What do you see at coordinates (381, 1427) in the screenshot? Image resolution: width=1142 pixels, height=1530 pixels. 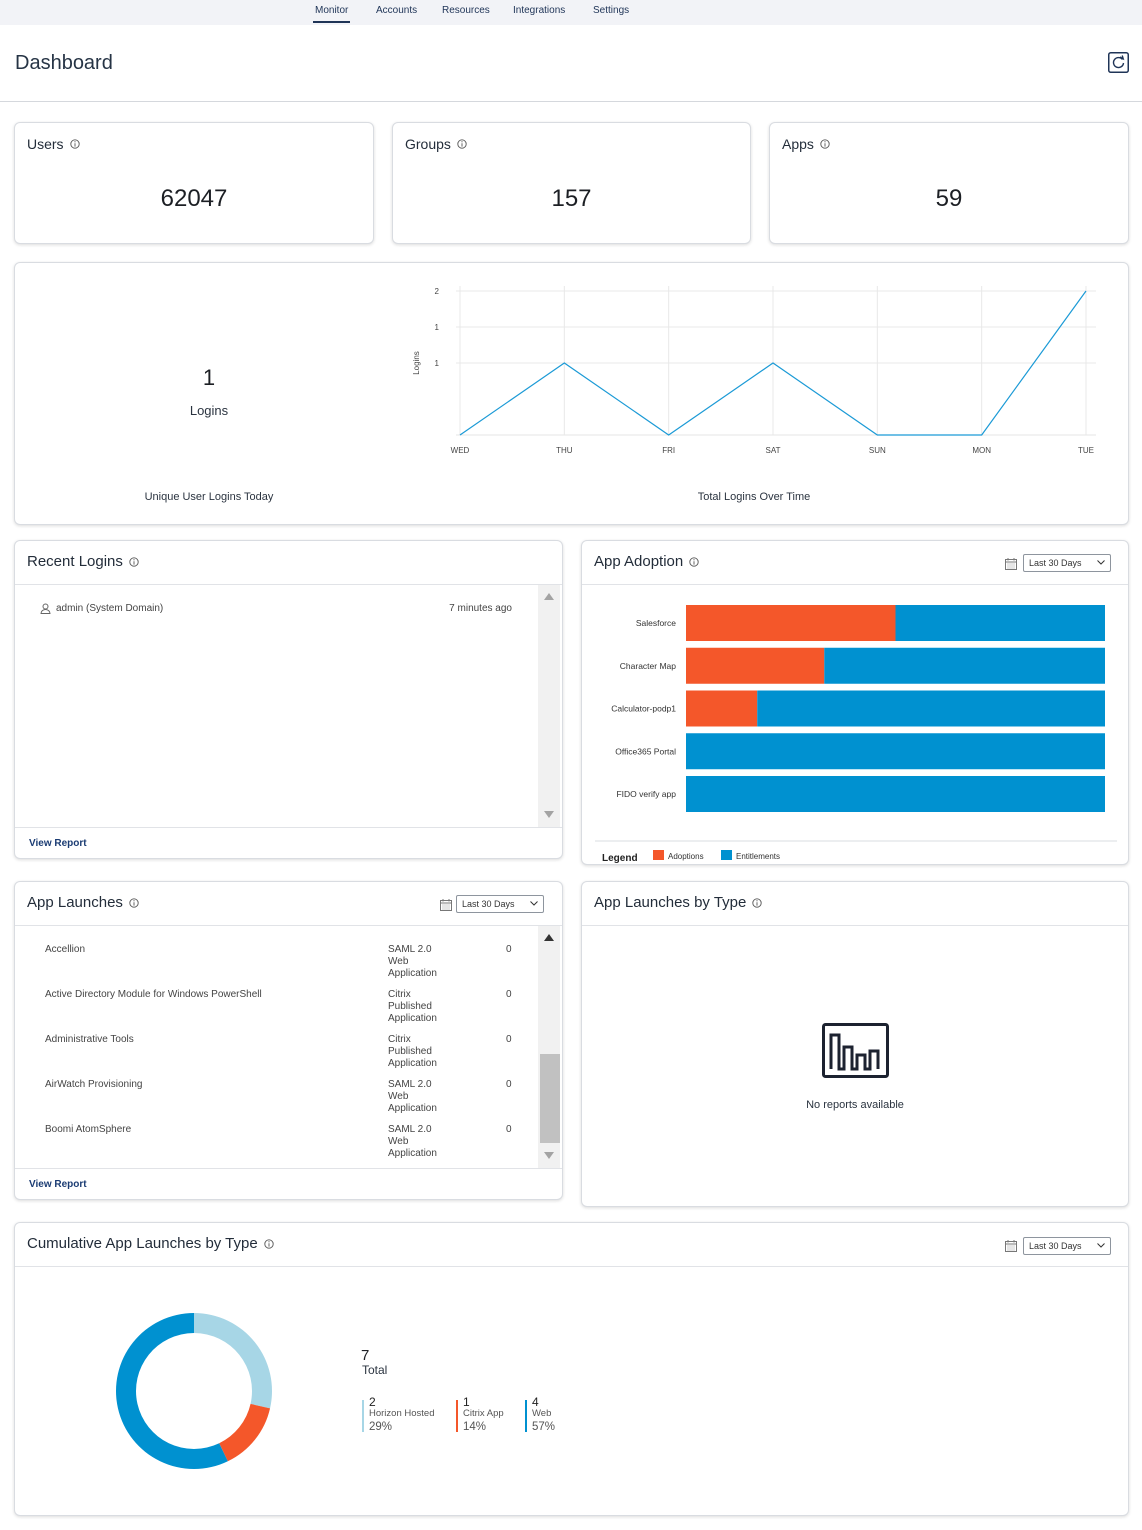 I see `legend-percent: 29%` at bounding box center [381, 1427].